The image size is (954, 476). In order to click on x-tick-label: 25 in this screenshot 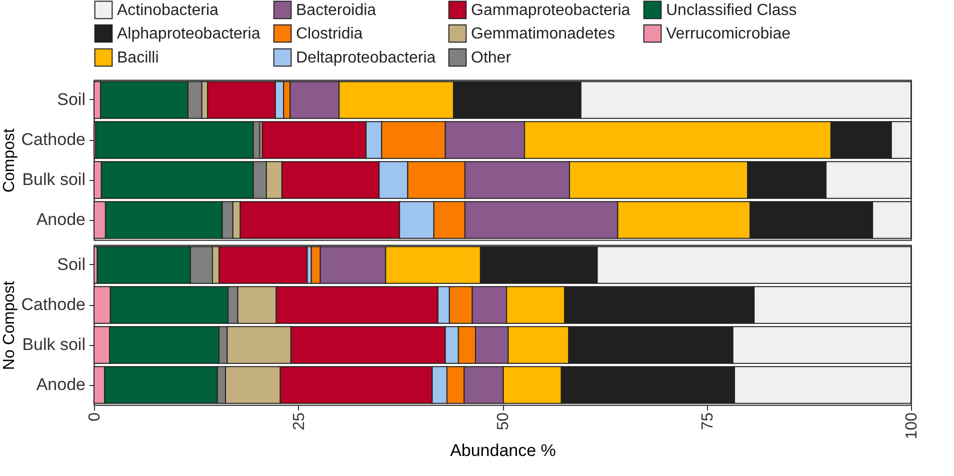, I will do `click(299, 421)`.